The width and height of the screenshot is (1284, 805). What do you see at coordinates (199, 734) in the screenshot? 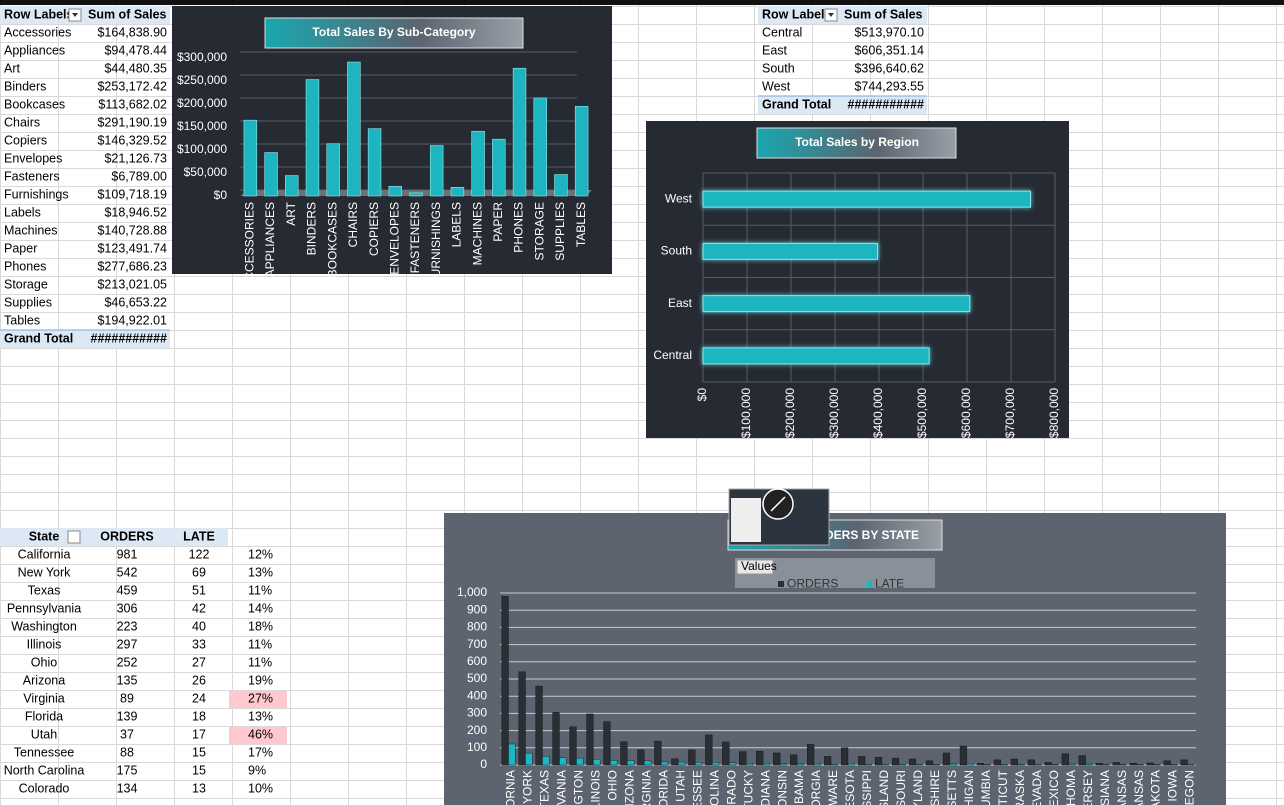
I see `table-cell: 17` at bounding box center [199, 734].